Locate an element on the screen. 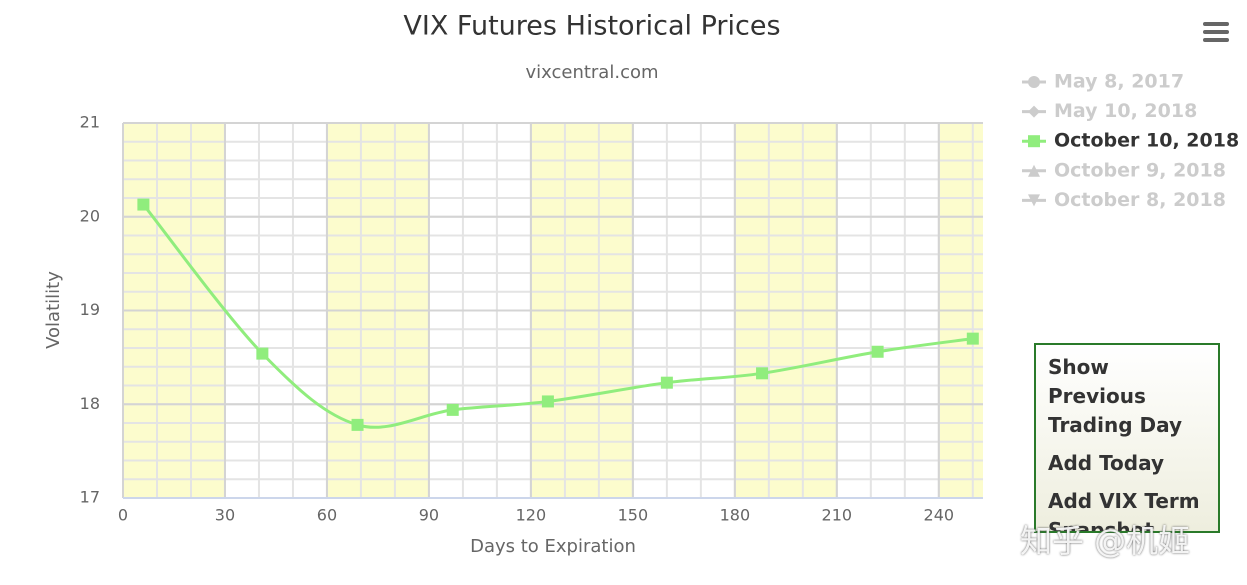 The width and height of the screenshot is (1247, 585). legend-item: October 9, 2018 is located at coordinates (1124, 170).